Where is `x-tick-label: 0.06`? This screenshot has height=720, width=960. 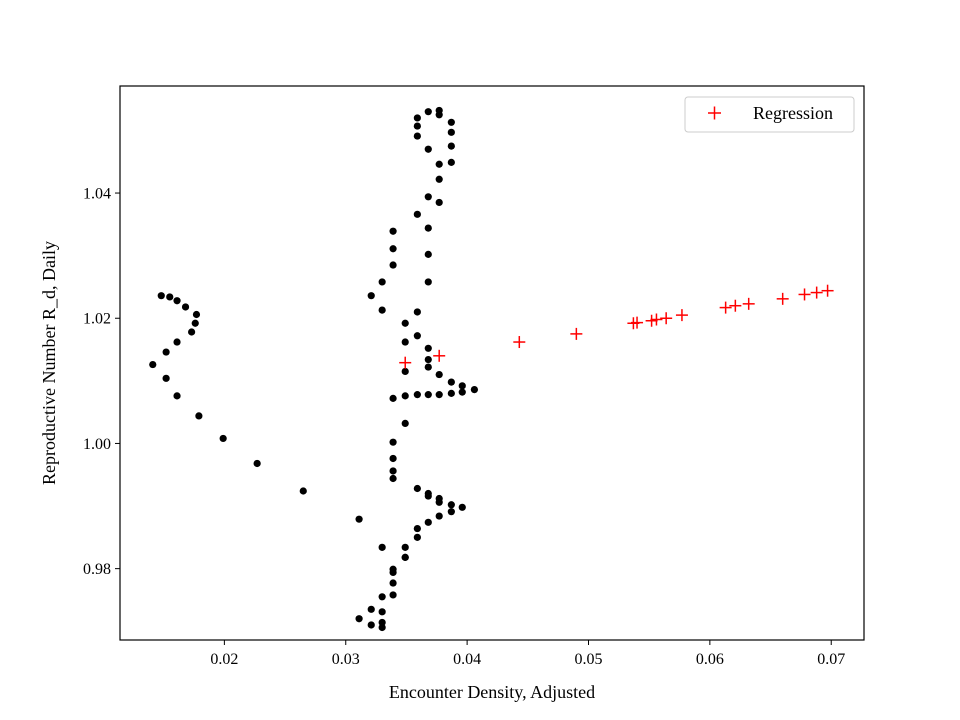
x-tick-label: 0.06 is located at coordinates (710, 659).